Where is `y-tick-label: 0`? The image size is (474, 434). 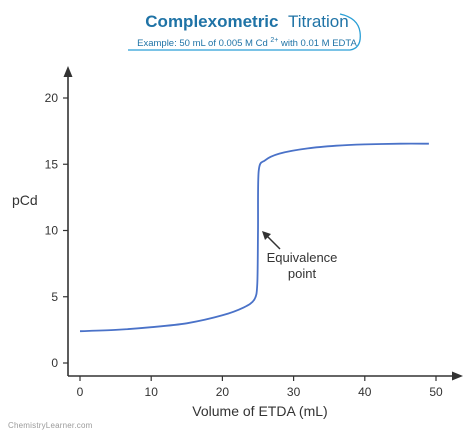 y-tick-label: 0 is located at coordinates (54, 363).